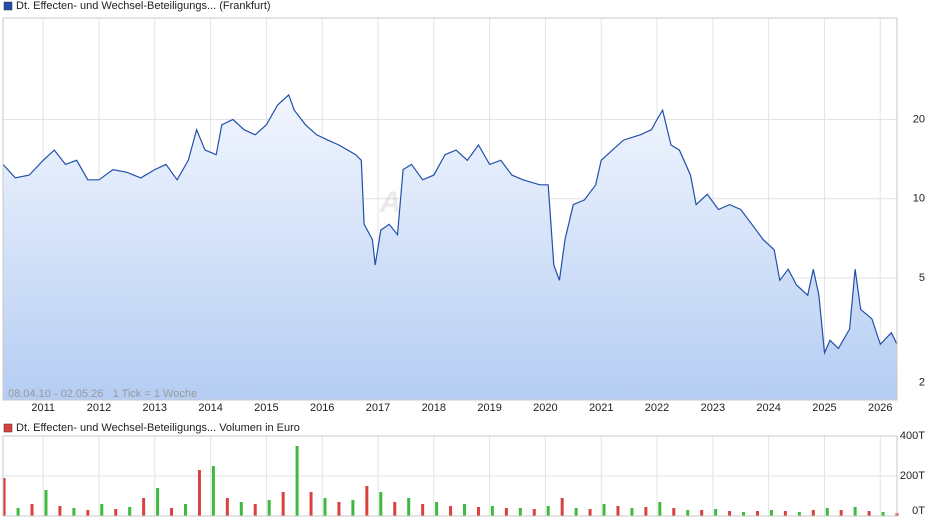 The width and height of the screenshot is (940, 526). What do you see at coordinates (434, 408) in the screenshot?
I see `x-tick-label: 2018` at bounding box center [434, 408].